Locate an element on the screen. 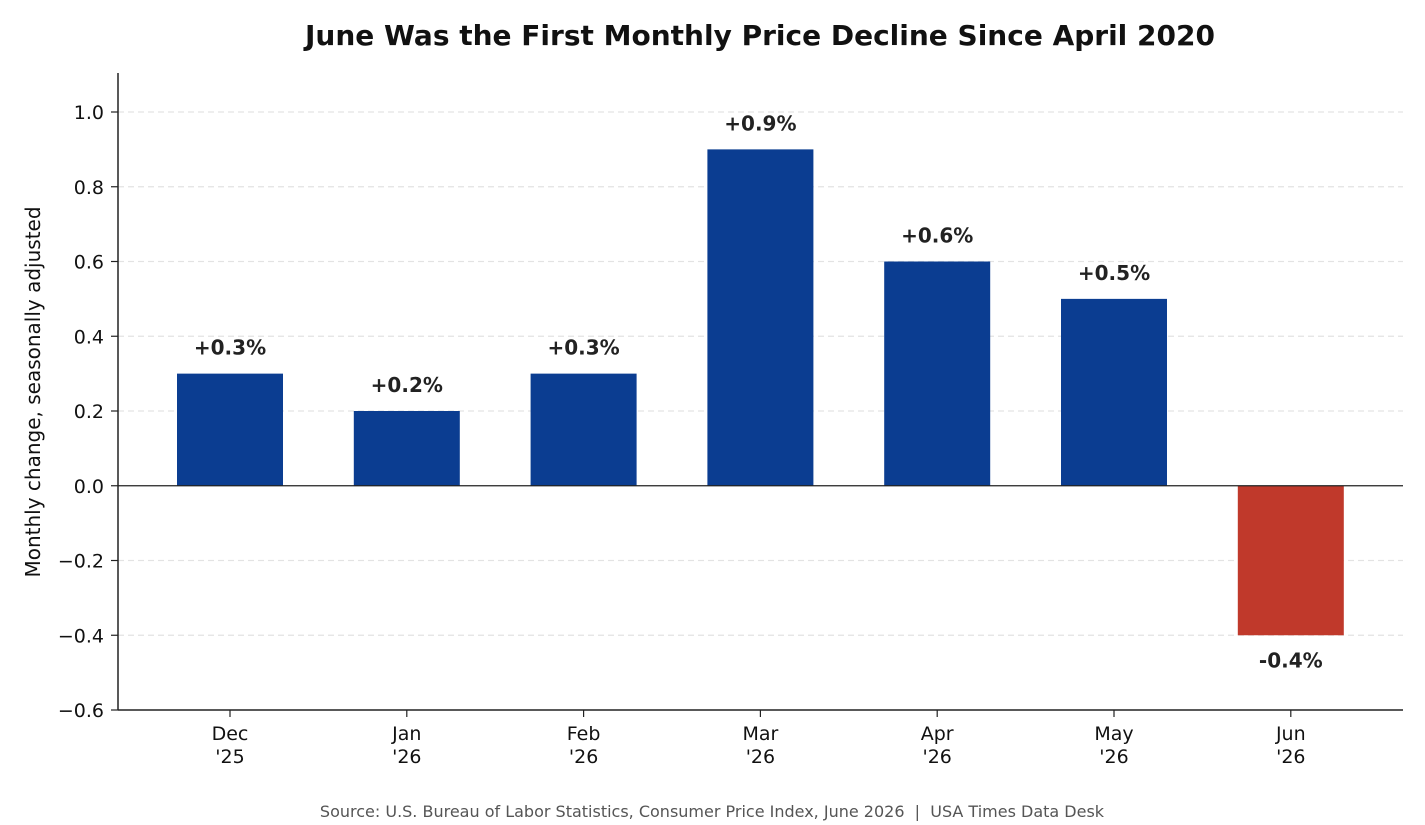  x-tick-label: Mar is located at coordinates (760, 734).